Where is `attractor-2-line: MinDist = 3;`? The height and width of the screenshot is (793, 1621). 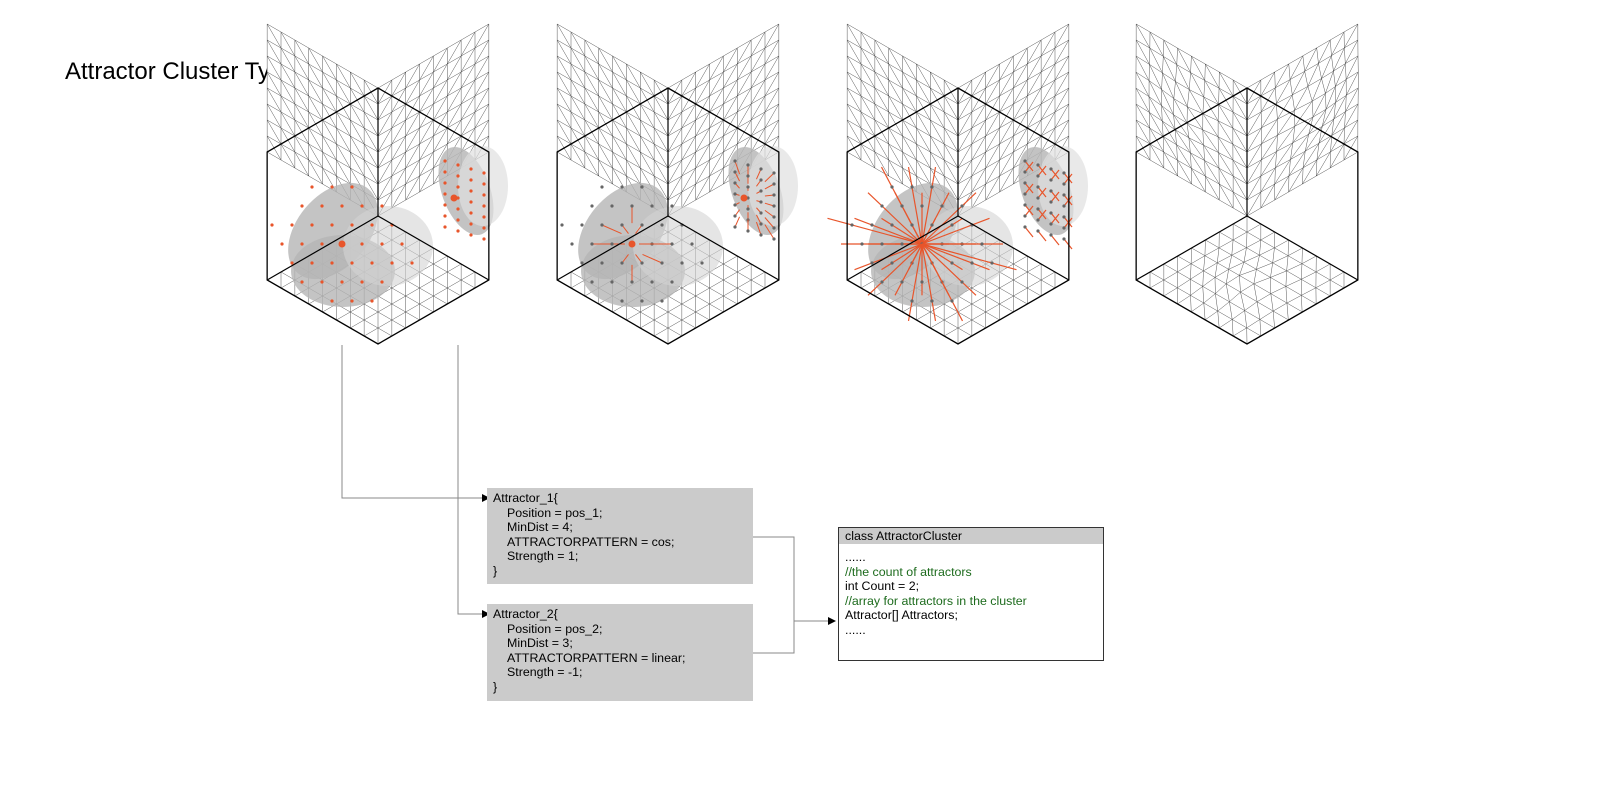 attractor-2-line: MinDist = 3; is located at coordinates (540, 643).